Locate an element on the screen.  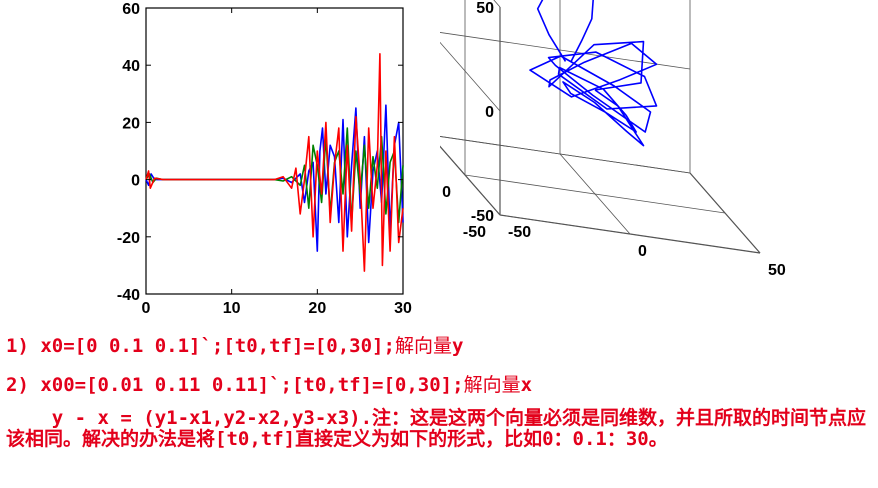
para-code-2: [t0,tf] is located at coordinates (255, 439).